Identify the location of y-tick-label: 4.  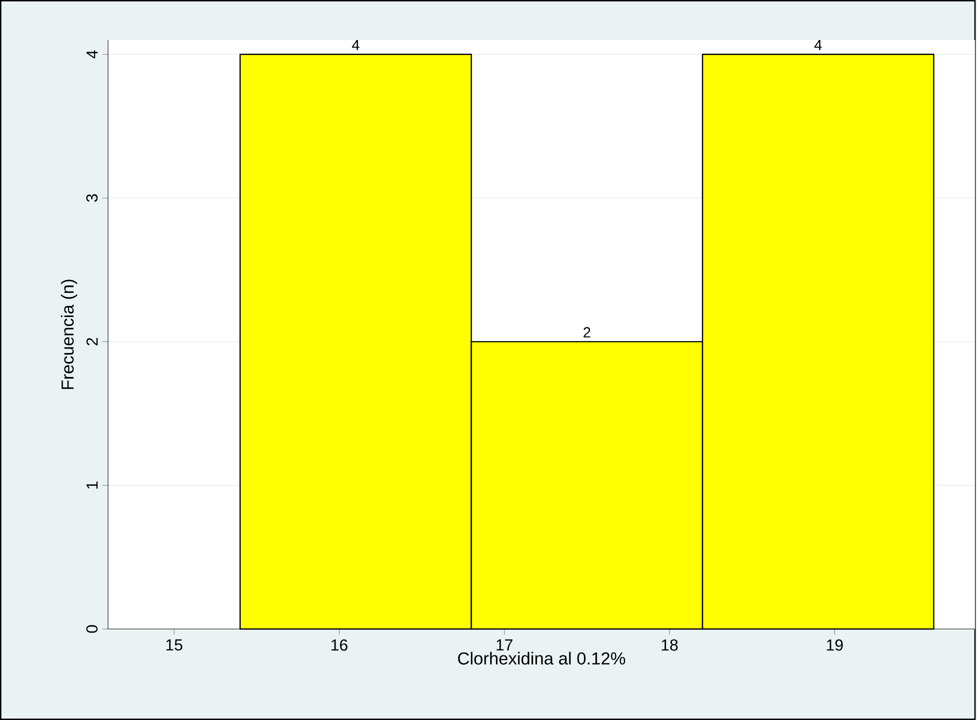
(92, 54).